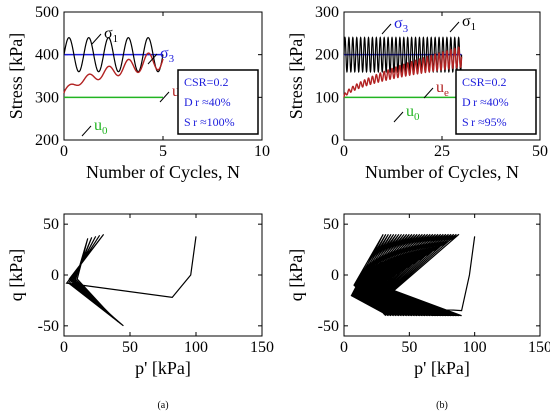 This screenshot has width=550, height=413. What do you see at coordinates (262, 151) in the screenshot?
I see `x-tick-label: 10` at bounding box center [262, 151].